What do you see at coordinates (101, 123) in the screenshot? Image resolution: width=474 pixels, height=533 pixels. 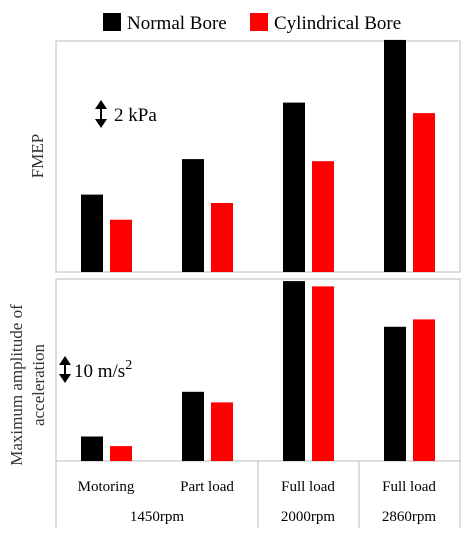 I see `fmep-scale-arrow-down-icon` at bounding box center [101, 123].